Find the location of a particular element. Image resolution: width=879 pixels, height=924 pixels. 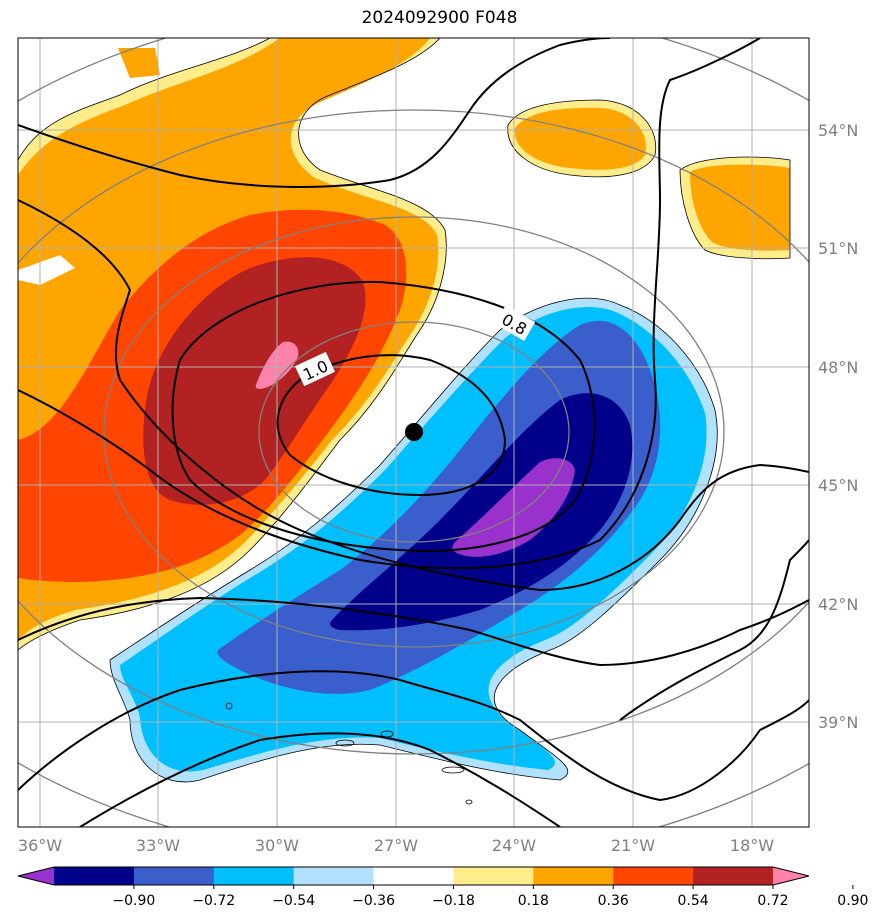

contour-0.8 is located at coordinates (383, 416).